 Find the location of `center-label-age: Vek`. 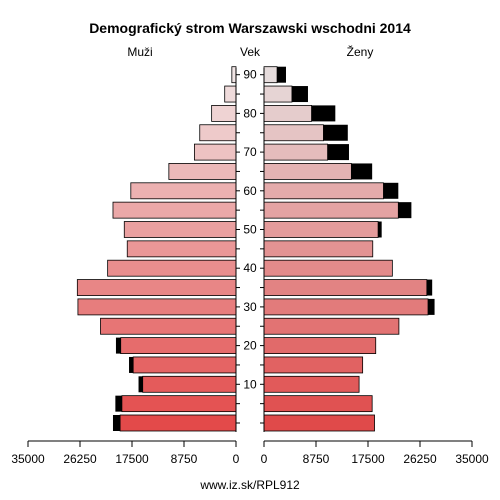

center-label-age: Vek is located at coordinates (250, 52).